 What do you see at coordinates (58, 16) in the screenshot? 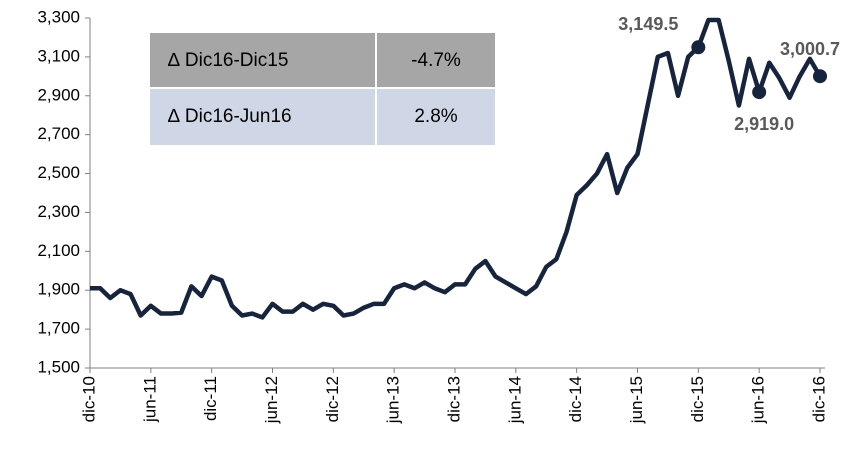
I see `y-tick-label: 3,300` at bounding box center [58, 16].